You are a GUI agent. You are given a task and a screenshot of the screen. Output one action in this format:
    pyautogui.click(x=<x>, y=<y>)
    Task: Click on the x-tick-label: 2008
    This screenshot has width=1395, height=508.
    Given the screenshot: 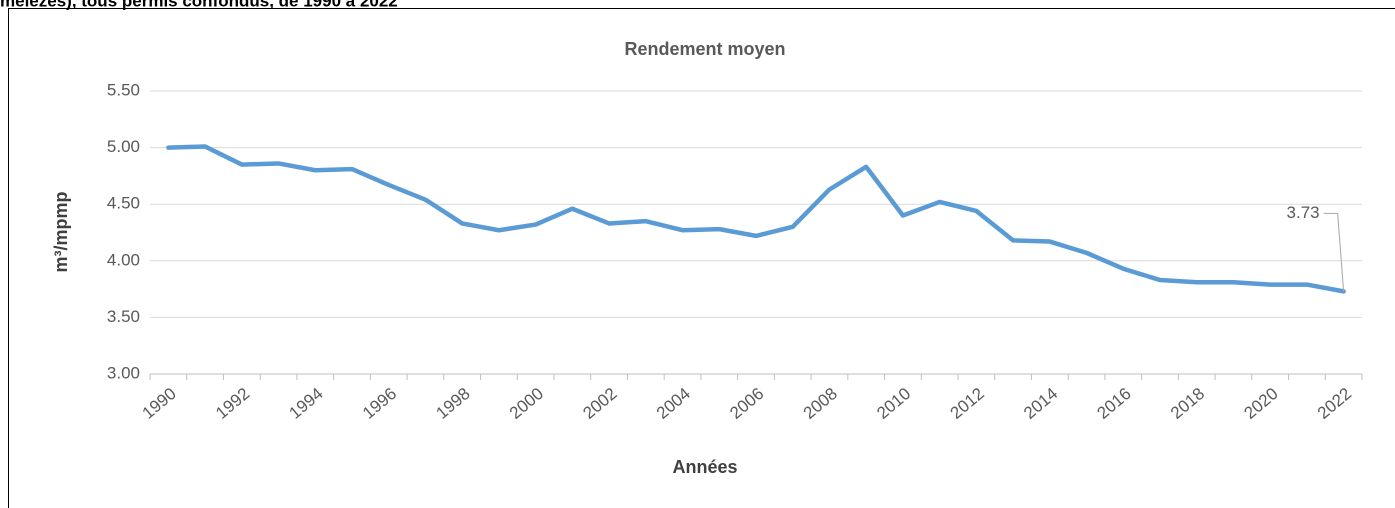 What is the action you would take?
    pyautogui.click(x=820, y=403)
    